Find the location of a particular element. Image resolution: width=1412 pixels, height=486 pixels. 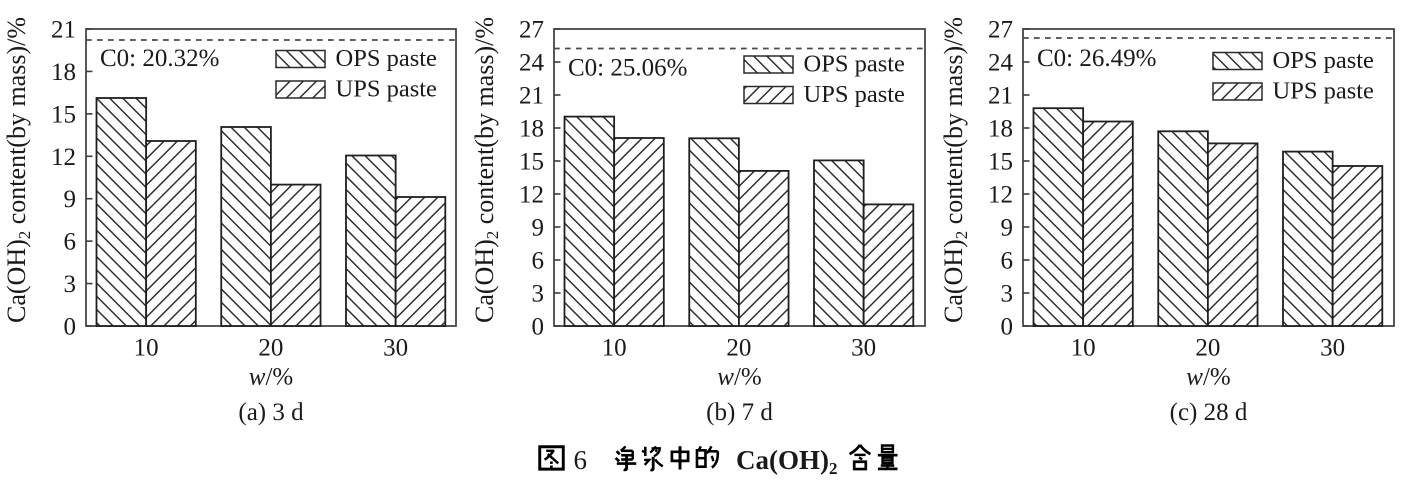

svg-text: (b) 7 d is located at coordinates (739, 412).